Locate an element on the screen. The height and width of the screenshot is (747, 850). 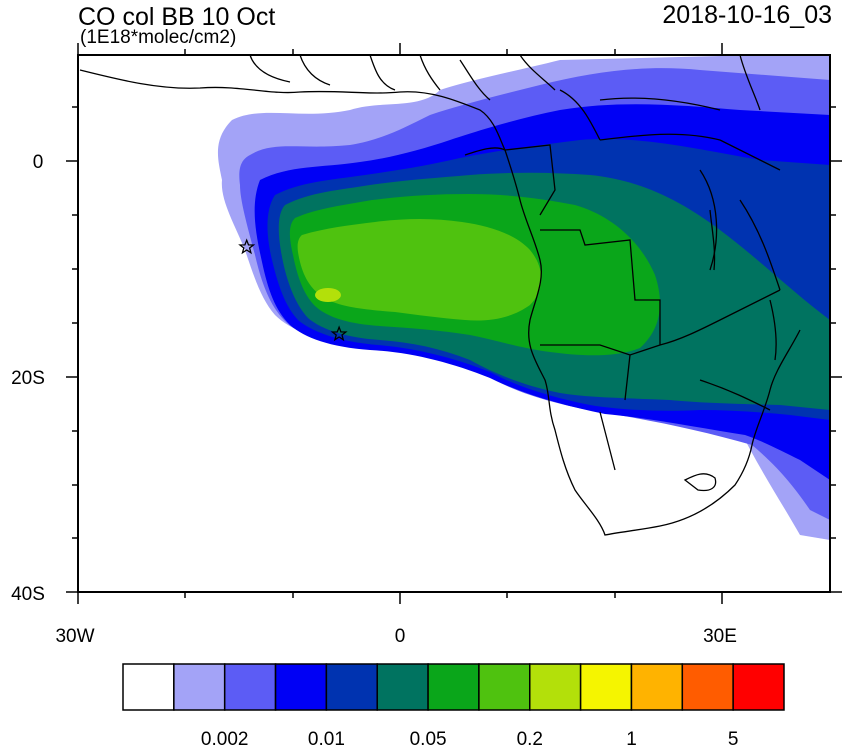
colorbar-label: 0.05 is located at coordinates (428, 738).